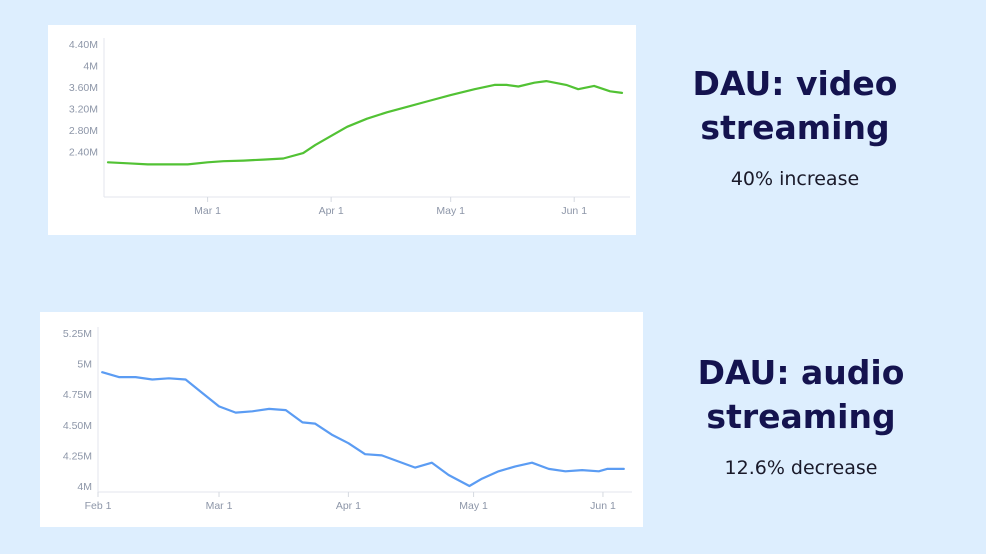 Image resolution: width=986 pixels, height=554 pixels. Describe the element at coordinates (83, 131) in the screenshot. I see `y-tick-label: 2.80M` at that location.